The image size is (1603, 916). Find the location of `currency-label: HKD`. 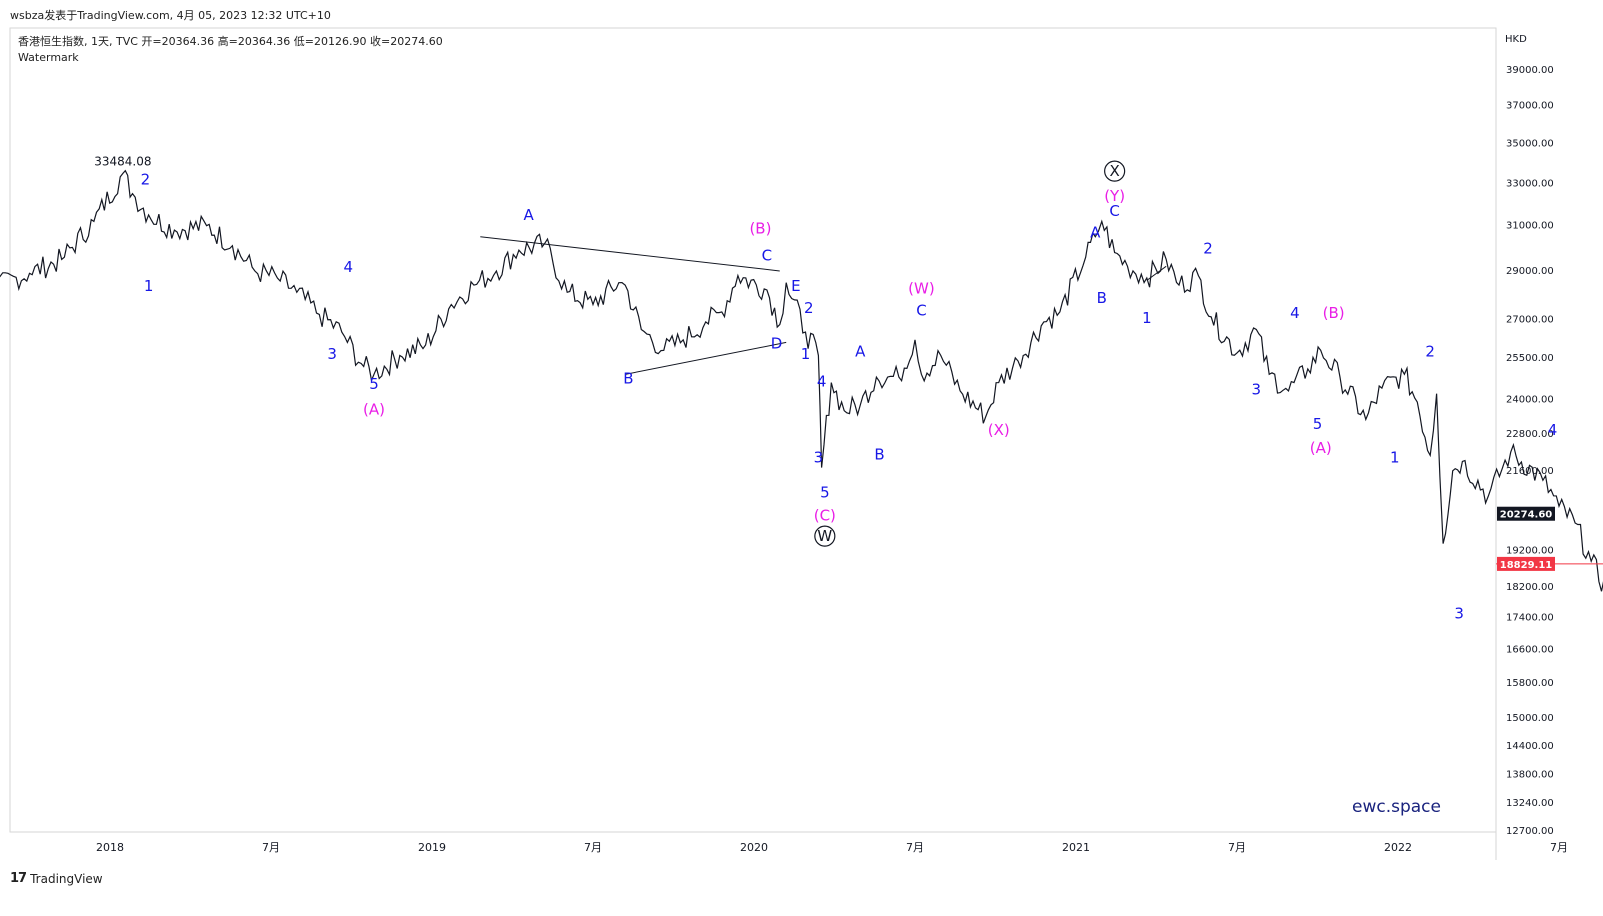

currency-label: HKD is located at coordinates (1516, 39).